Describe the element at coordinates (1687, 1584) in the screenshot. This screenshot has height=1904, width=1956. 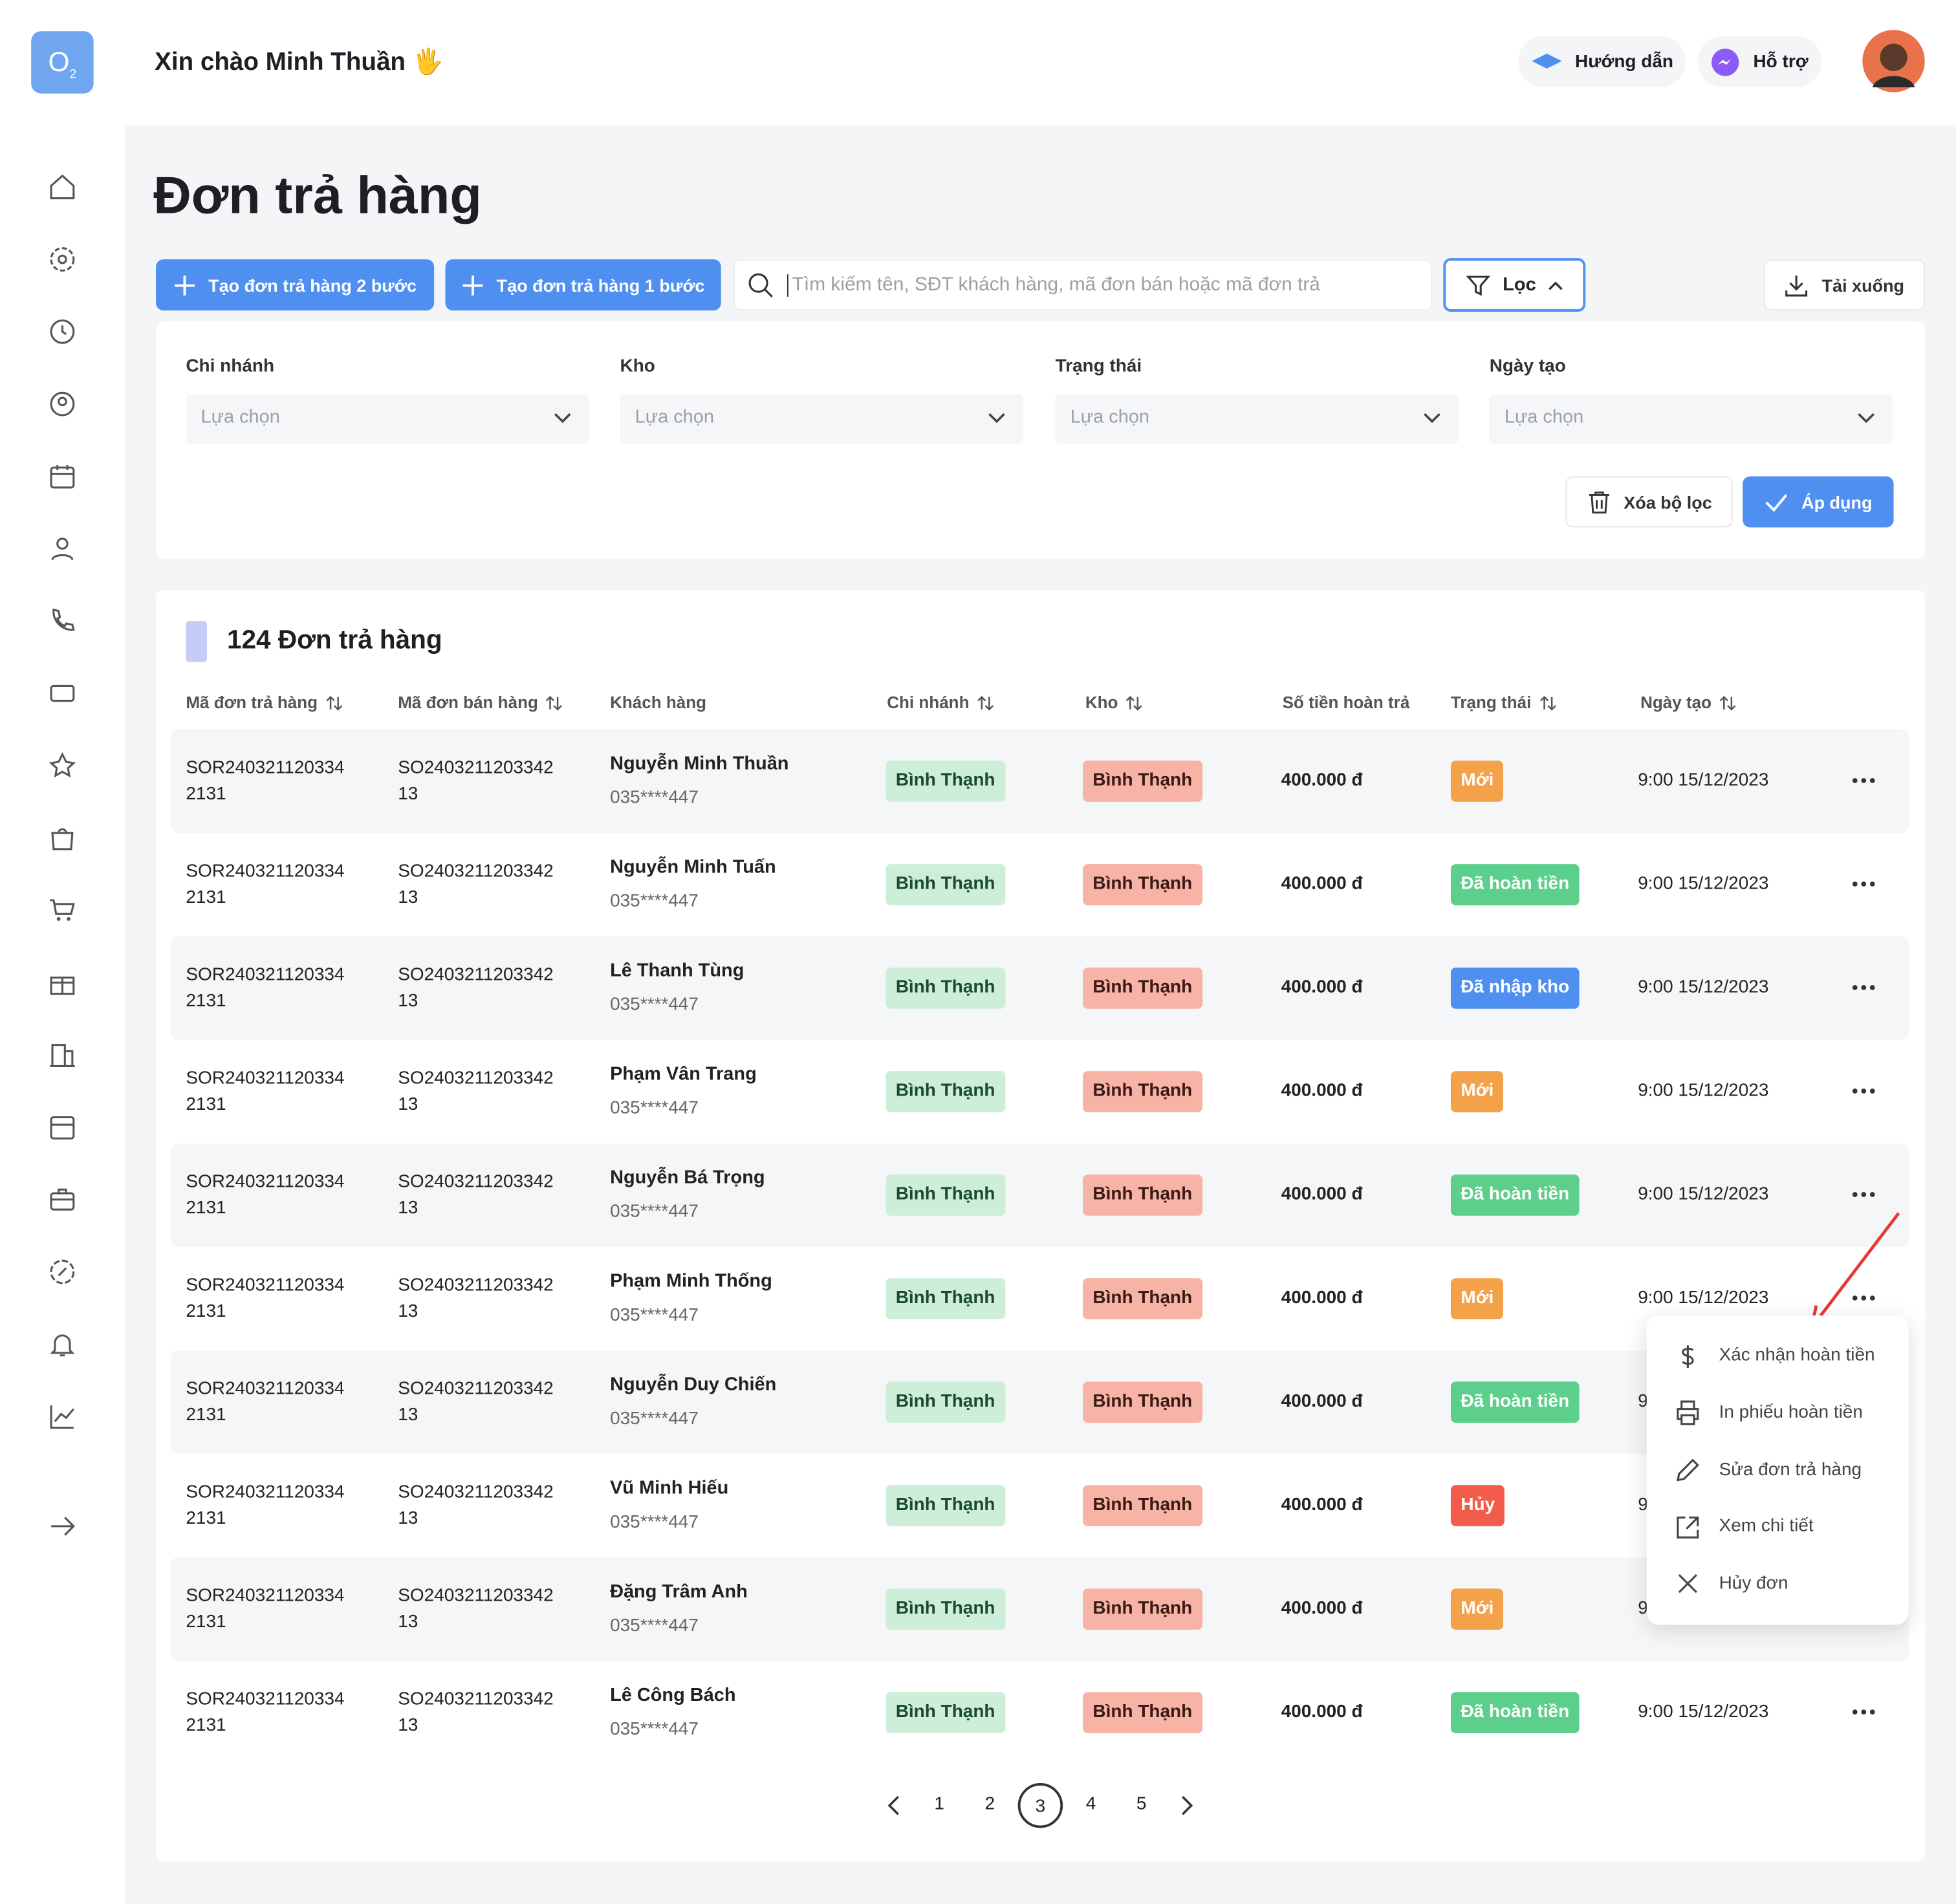
I see `close-icon` at that location.